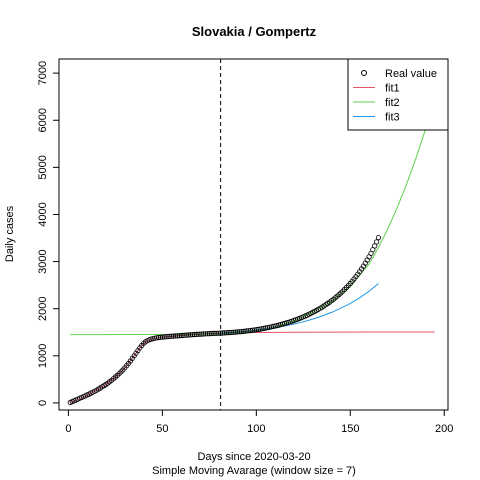 This screenshot has width=480, height=480. I want to click on x-axis: 0 50 100 150 200, so click(259, 422).